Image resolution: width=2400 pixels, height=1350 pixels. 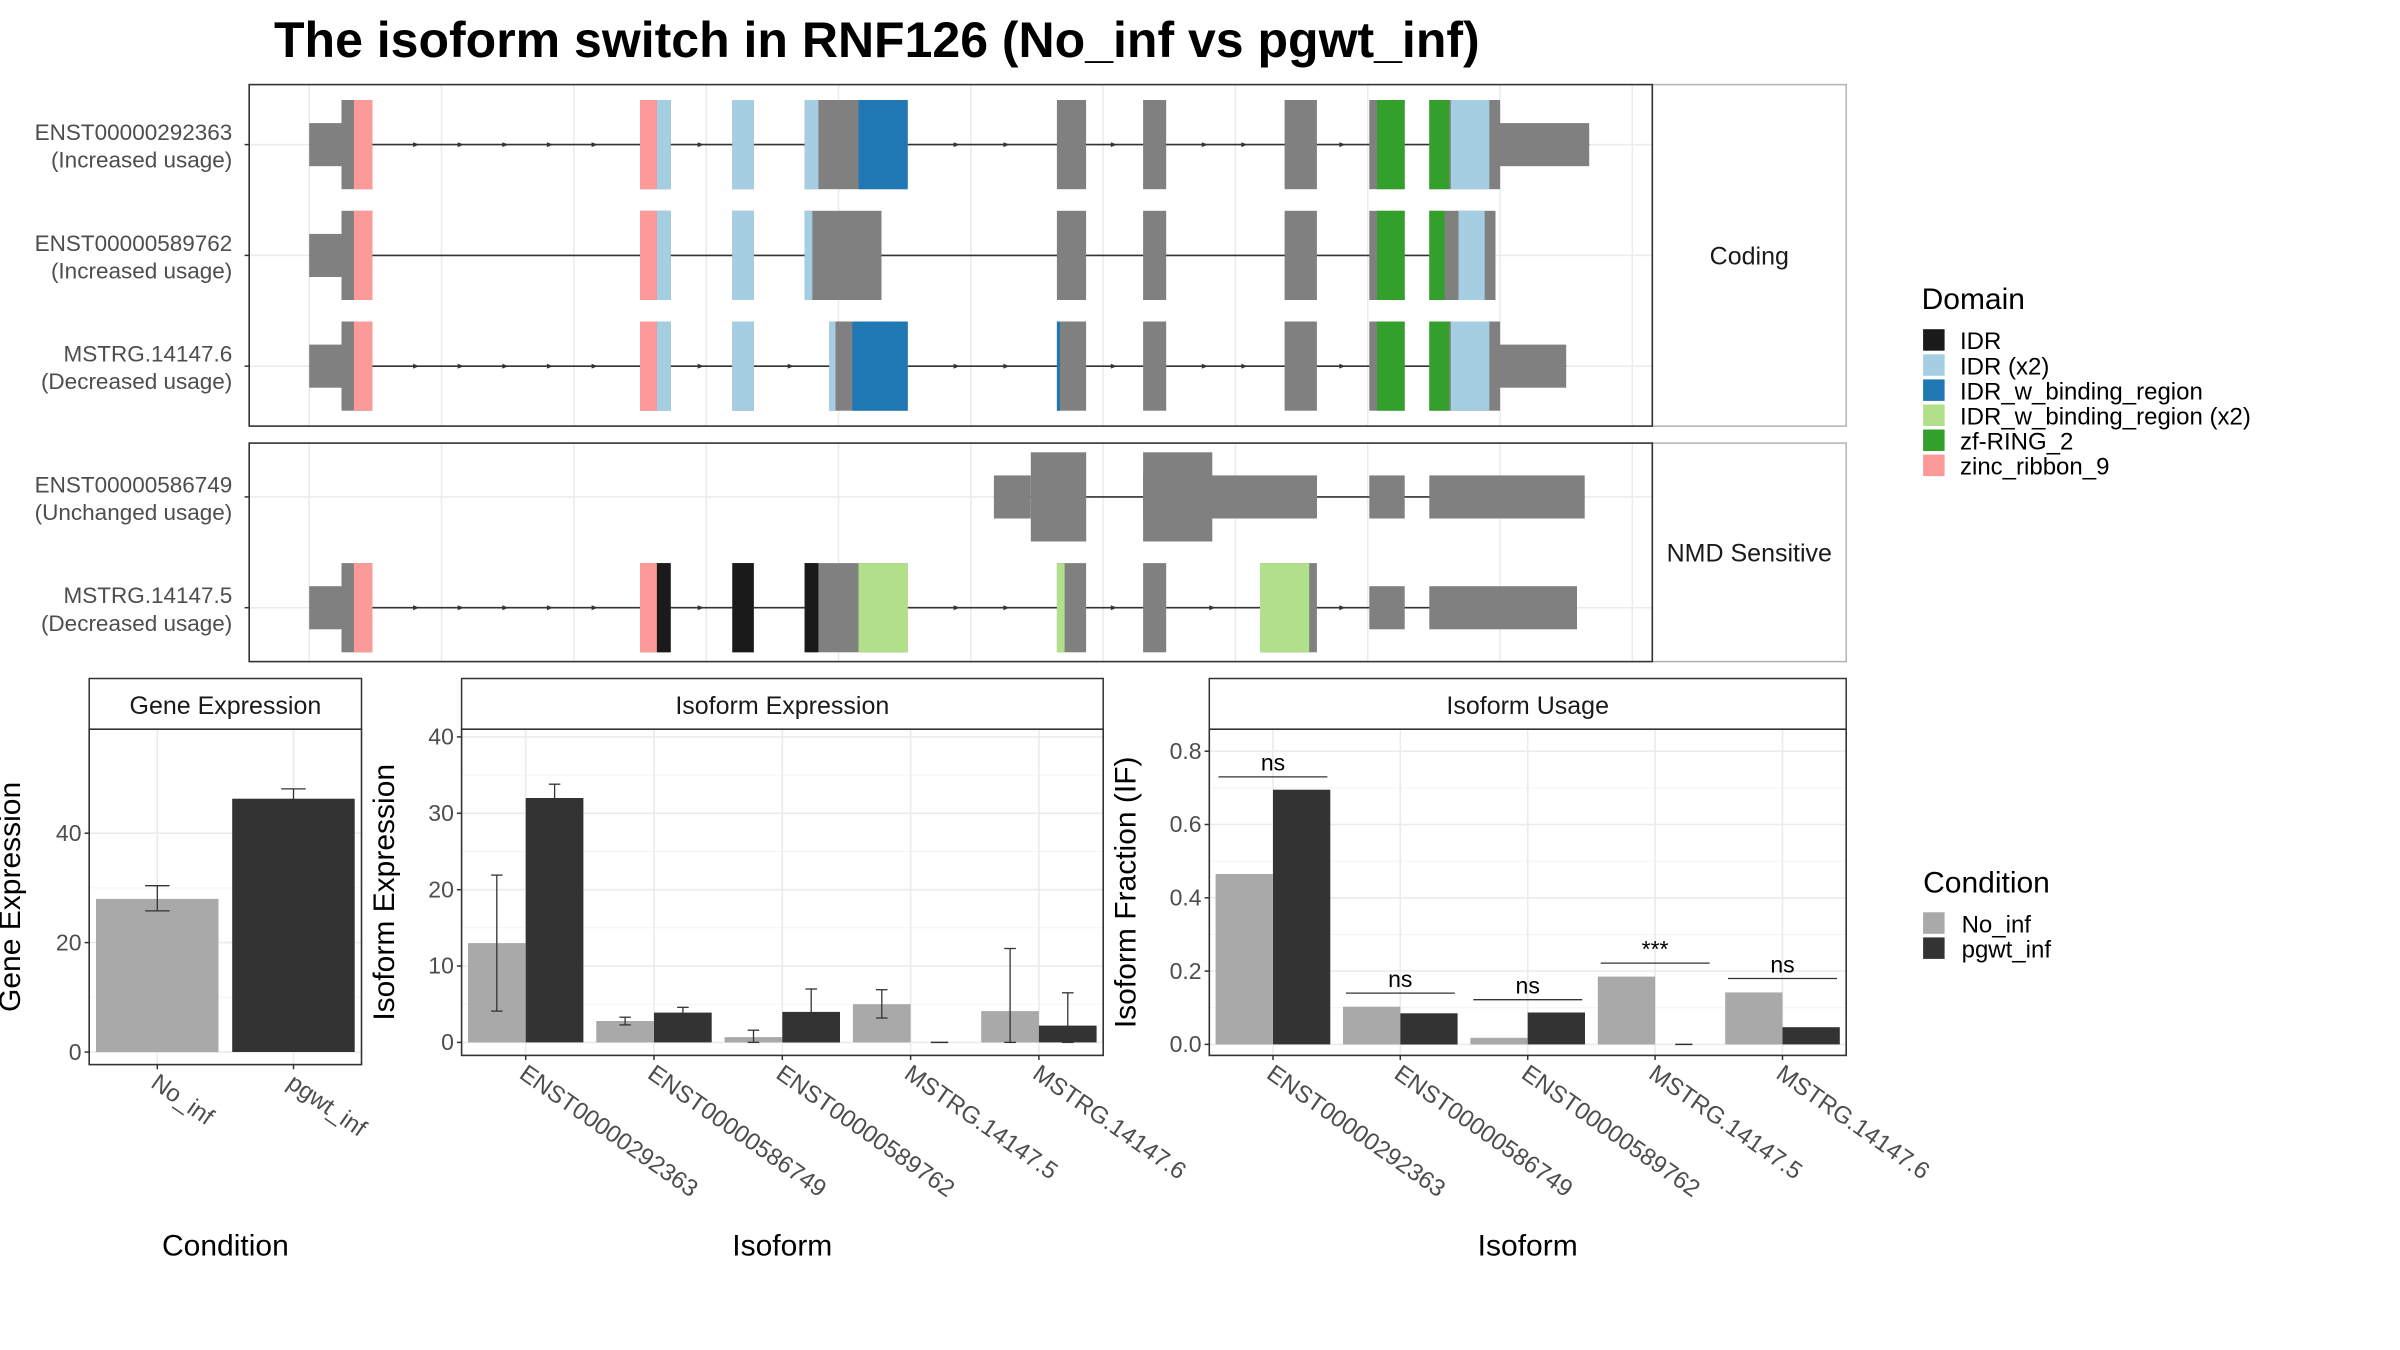 What do you see at coordinates (134, 512) in the screenshot?
I see `isoform-usage-label: (Unchanged usage)` at bounding box center [134, 512].